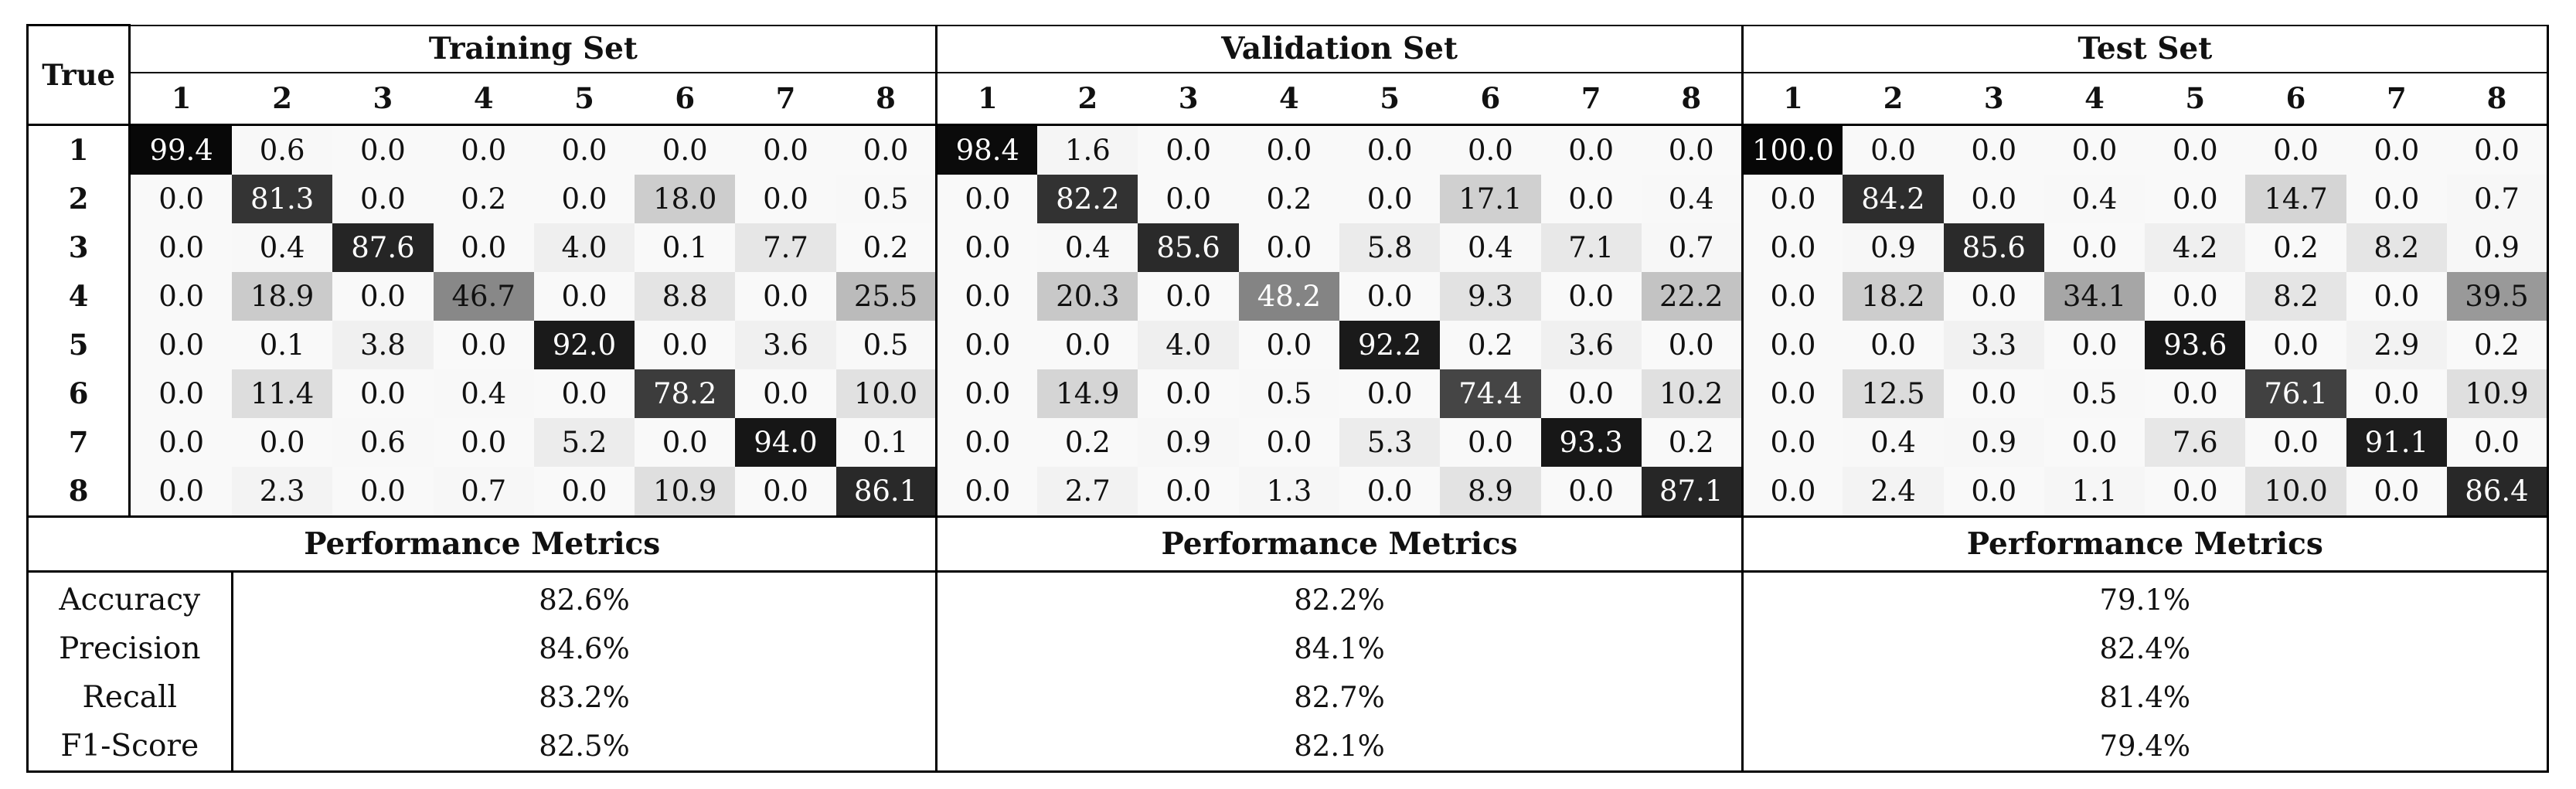  I want to click on matrix-cell: 0.1, so click(886, 442).